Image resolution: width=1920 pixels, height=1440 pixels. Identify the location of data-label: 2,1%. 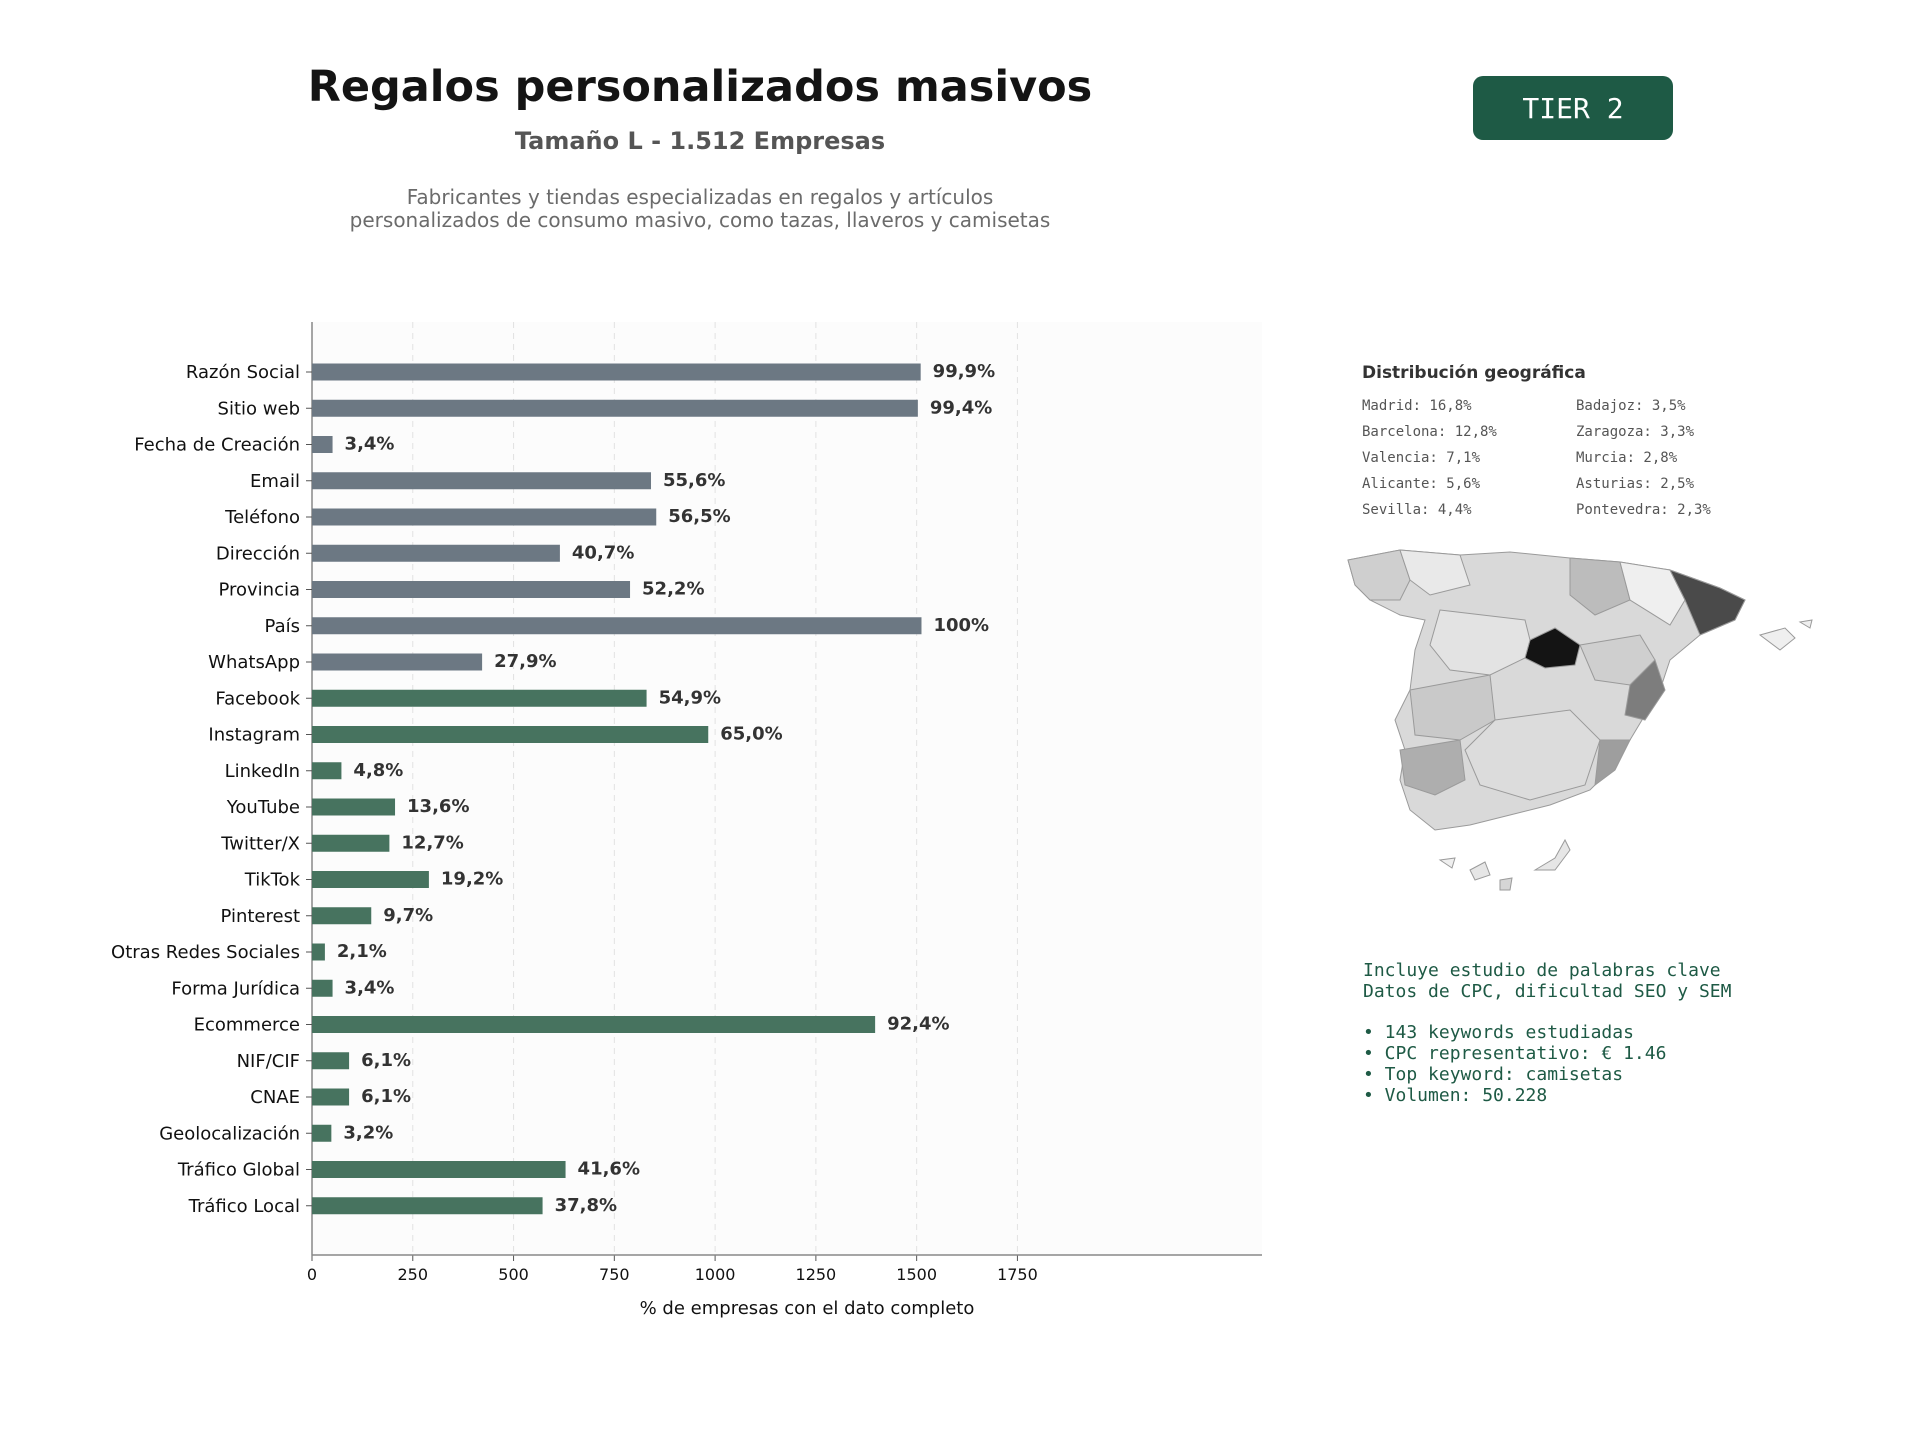
(362, 951).